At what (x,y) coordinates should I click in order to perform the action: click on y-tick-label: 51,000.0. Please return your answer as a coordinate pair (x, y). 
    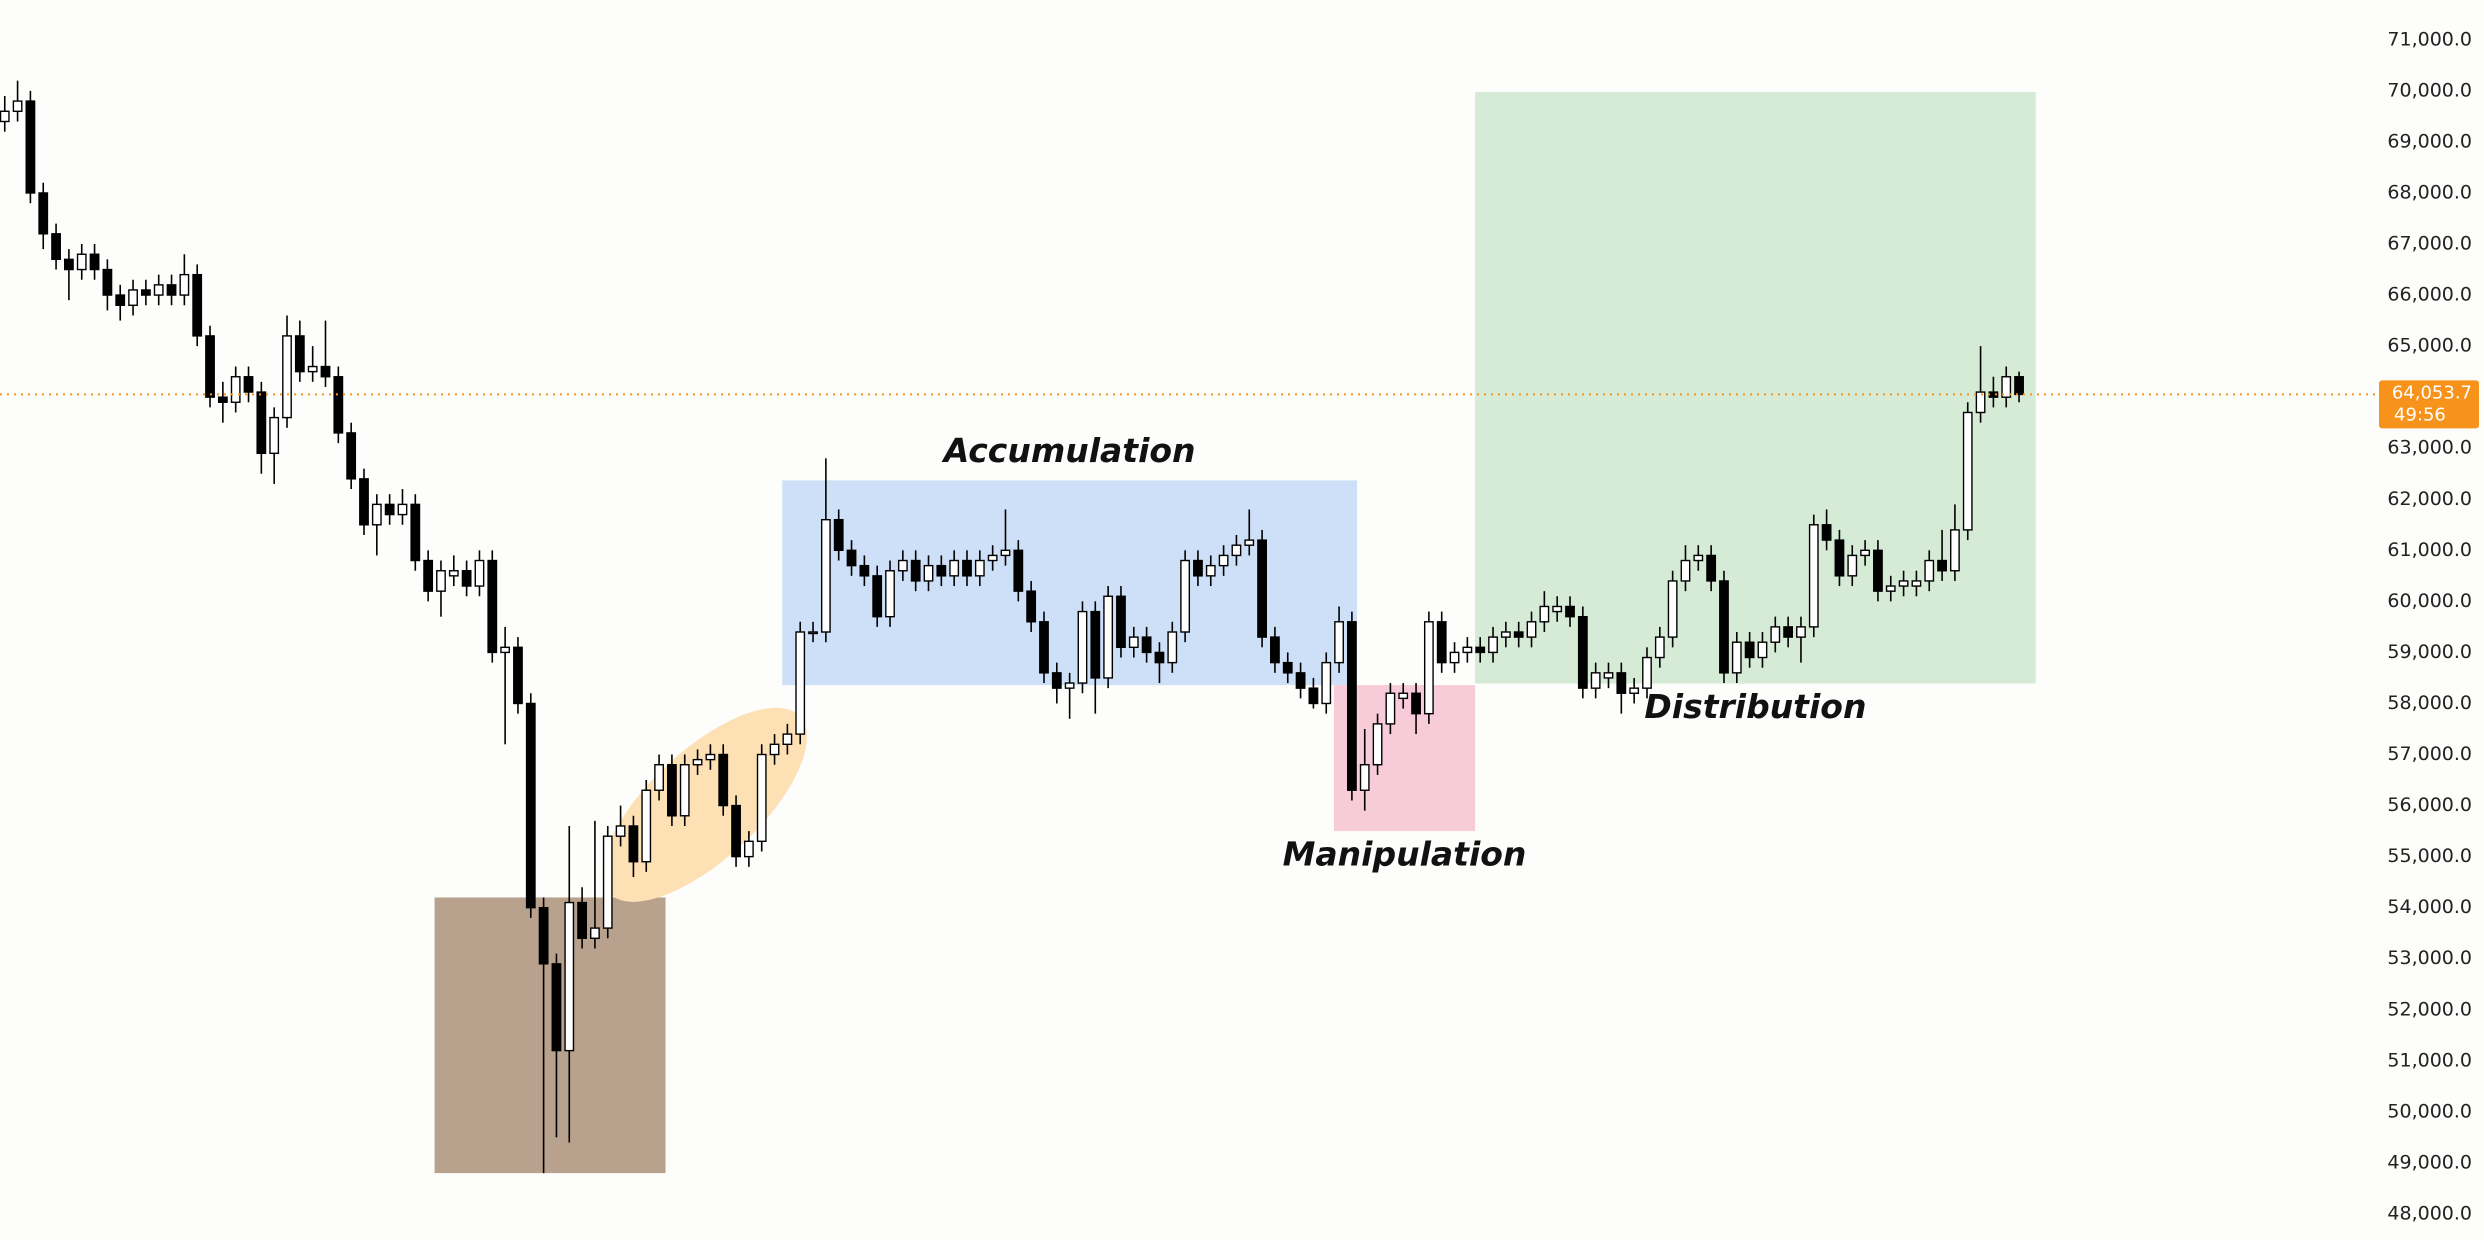
    Looking at the image, I should click on (2429, 1060).